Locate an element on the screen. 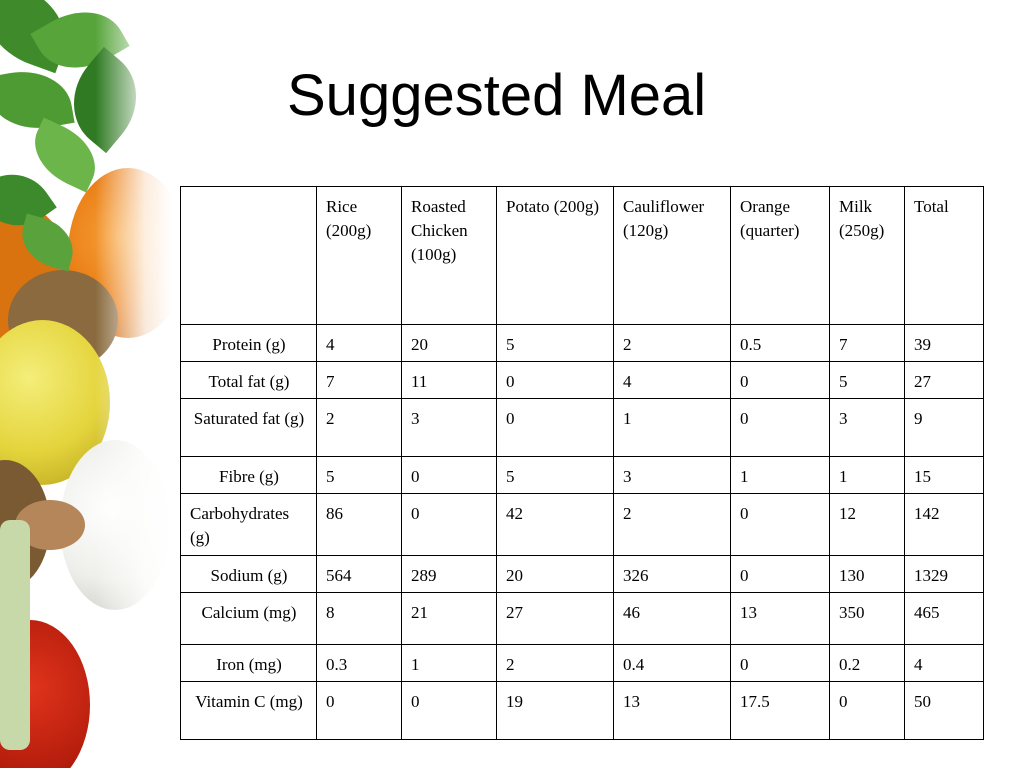 Image resolution: width=1024 pixels, height=768 pixels. row-label: Total fat (g) is located at coordinates (248, 380).